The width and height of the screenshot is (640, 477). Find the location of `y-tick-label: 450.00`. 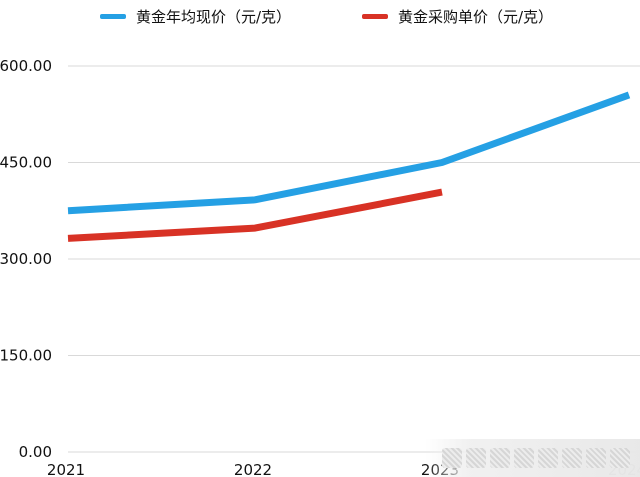

y-tick-label: 450.00 is located at coordinates (26, 163).